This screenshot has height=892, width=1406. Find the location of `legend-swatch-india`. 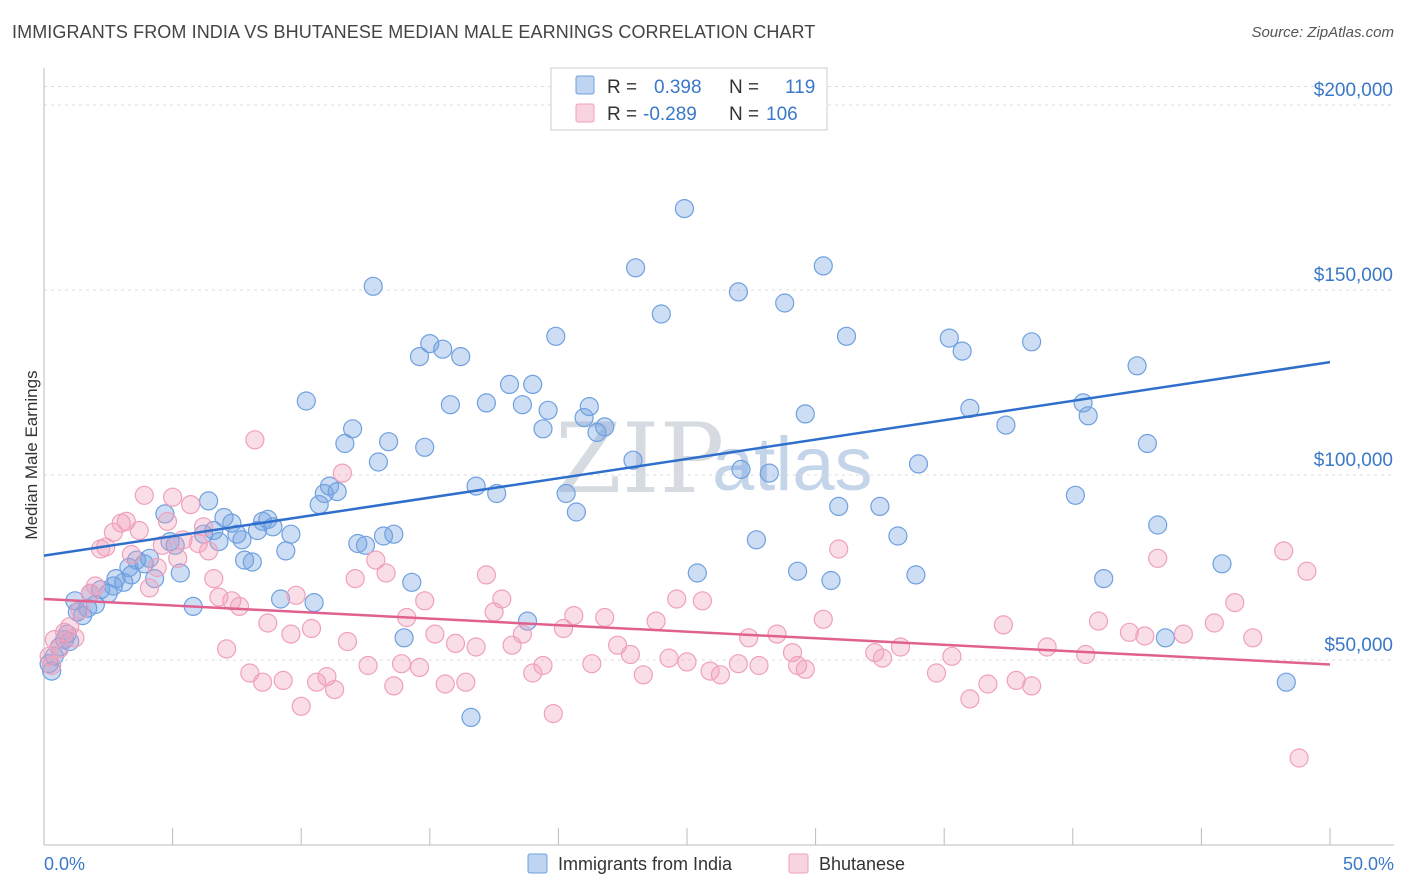

legend-swatch-india is located at coordinates (585, 85).